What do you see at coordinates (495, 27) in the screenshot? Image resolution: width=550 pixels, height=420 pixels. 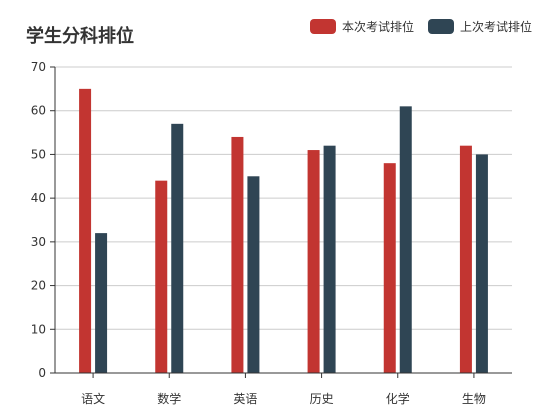 I see `legend-label-previous: 上次考试排位` at bounding box center [495, 27].